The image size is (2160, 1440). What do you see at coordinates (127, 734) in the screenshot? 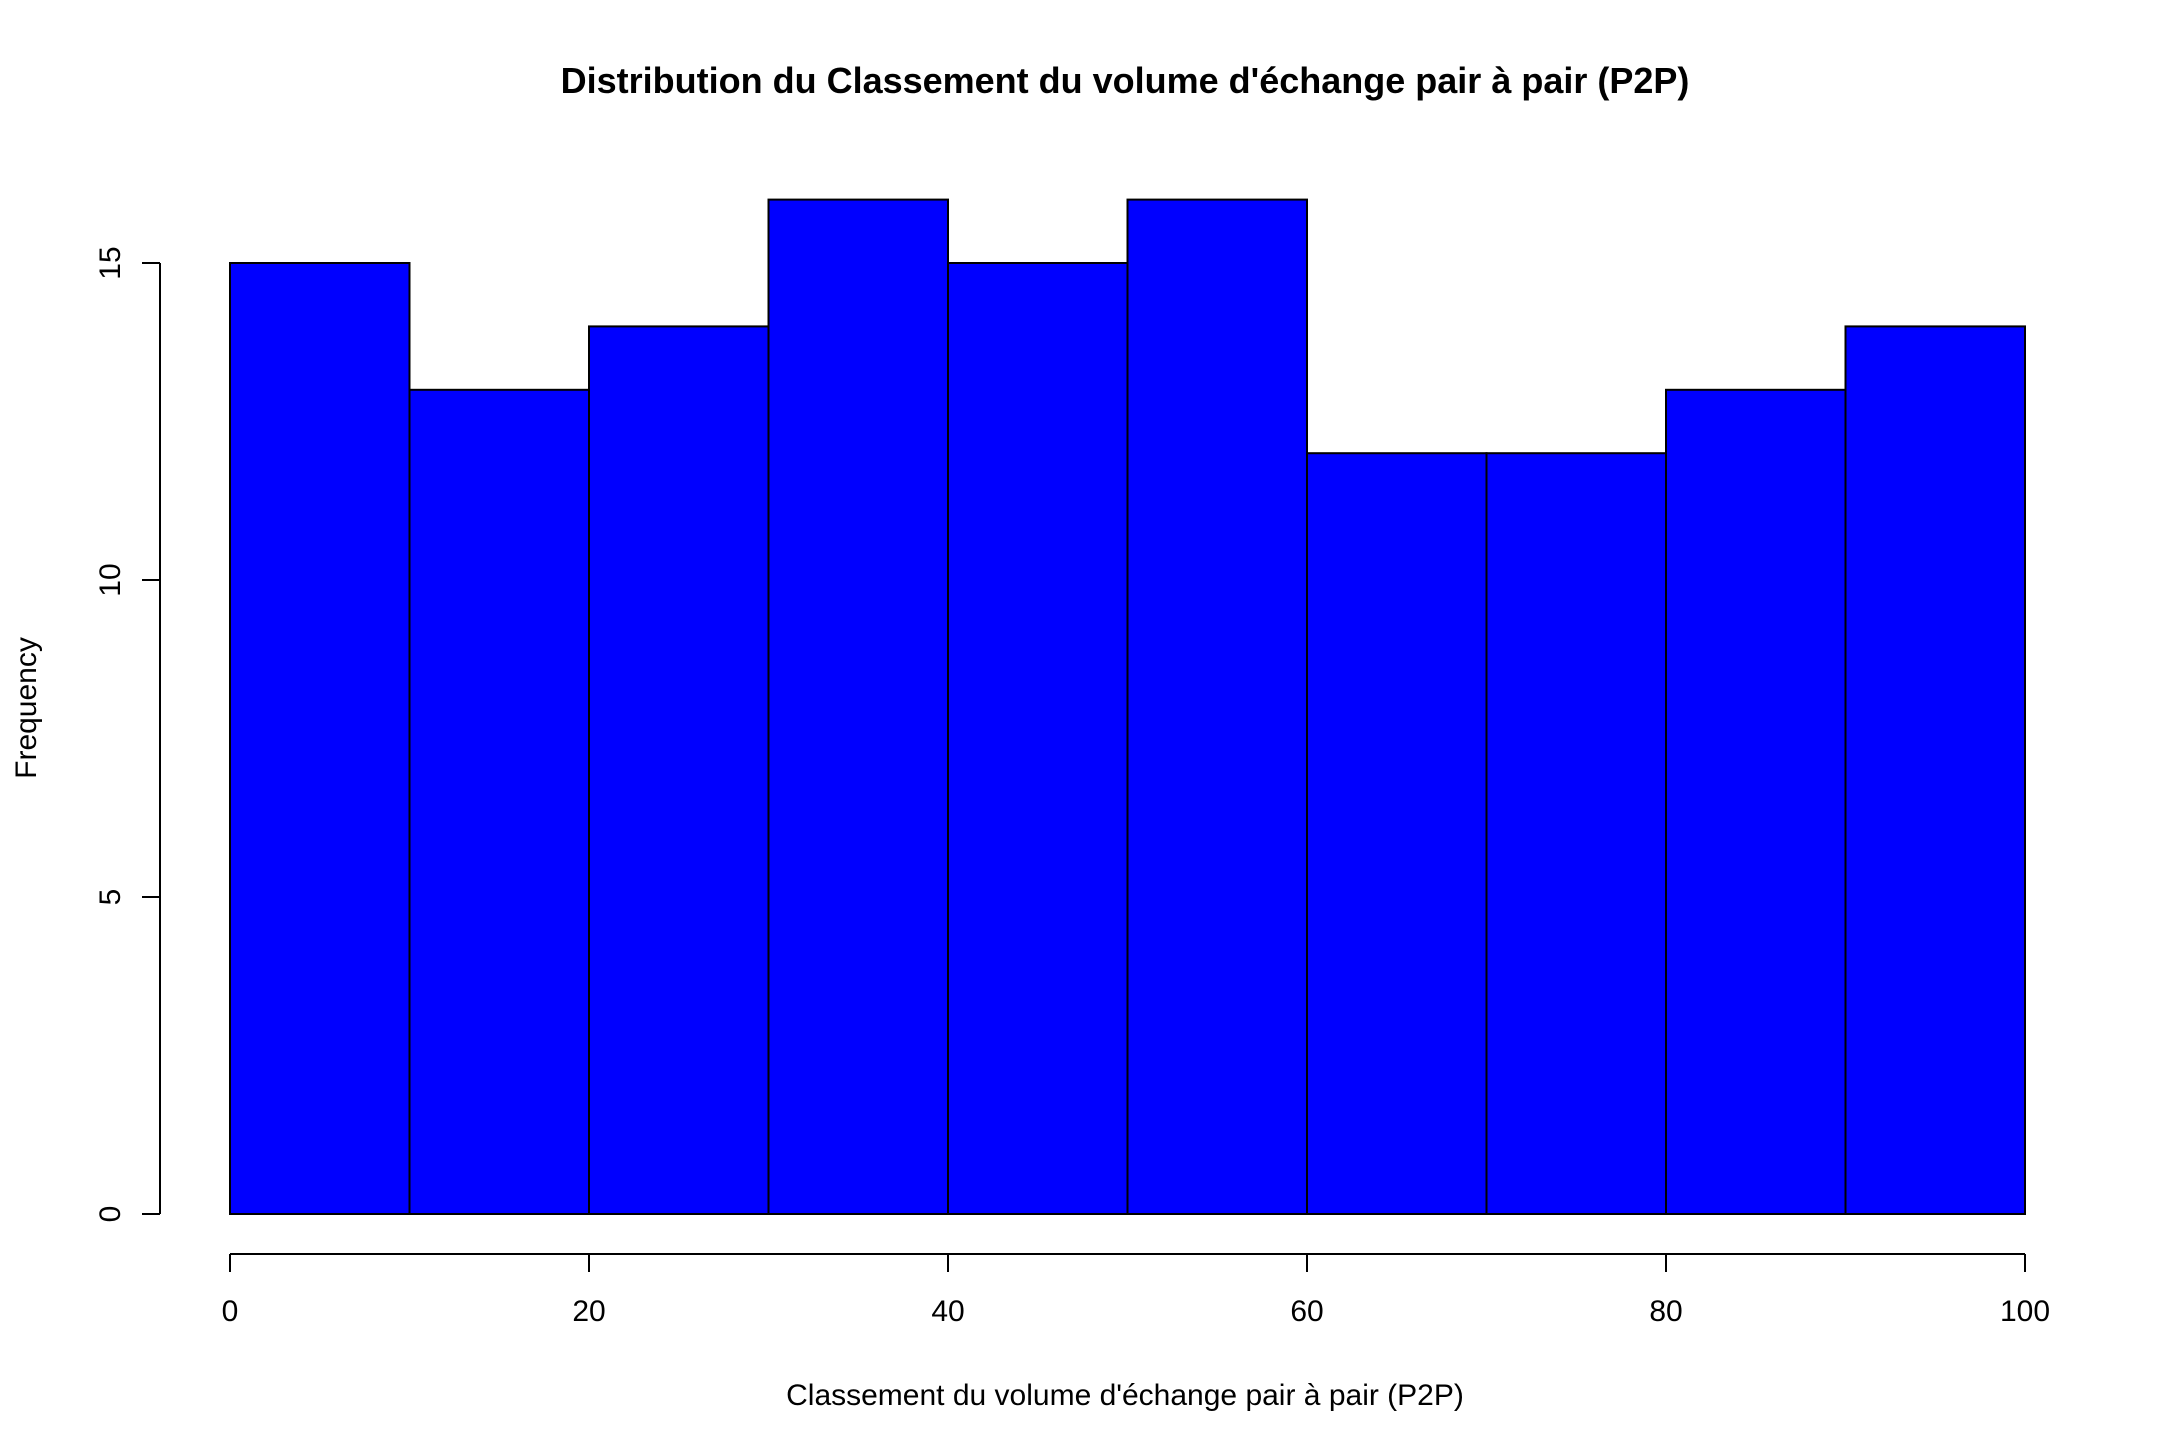
I see `y-axis: 0 5 10 15` at bounding box center [127, 734].